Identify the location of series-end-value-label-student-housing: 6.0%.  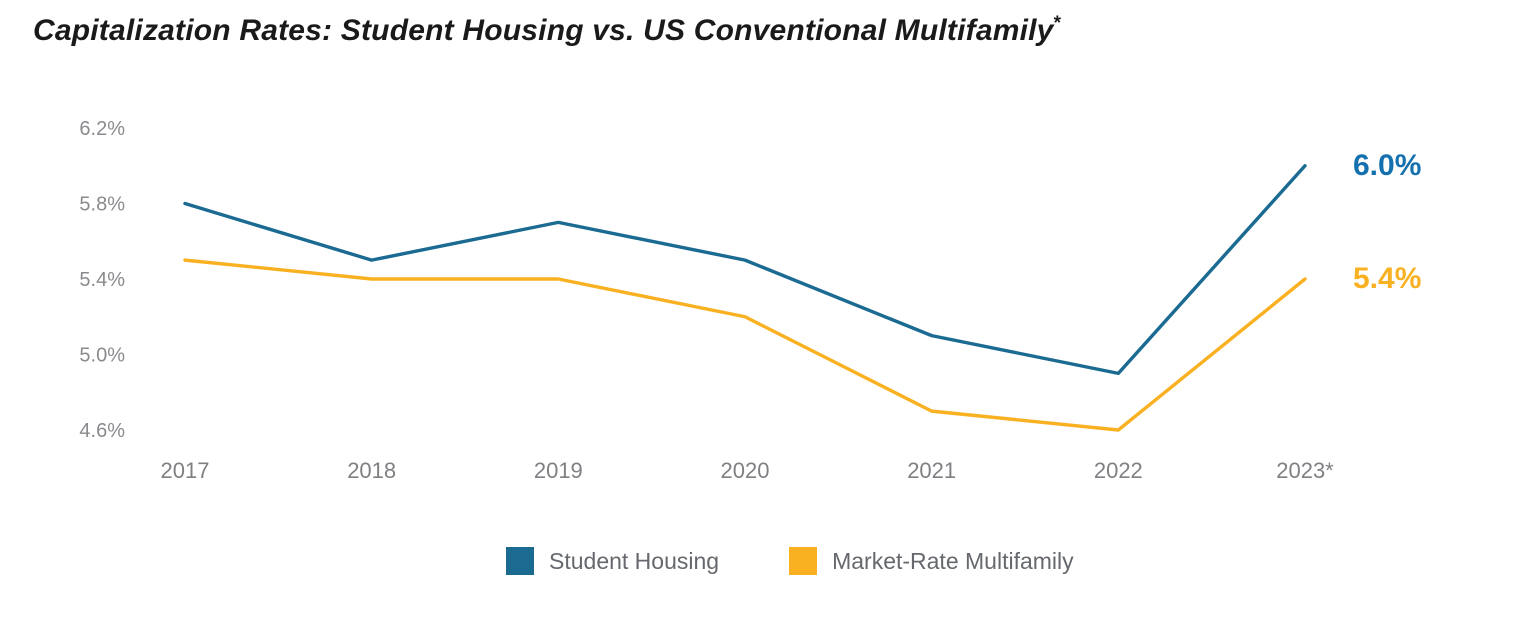
(1387, 165).